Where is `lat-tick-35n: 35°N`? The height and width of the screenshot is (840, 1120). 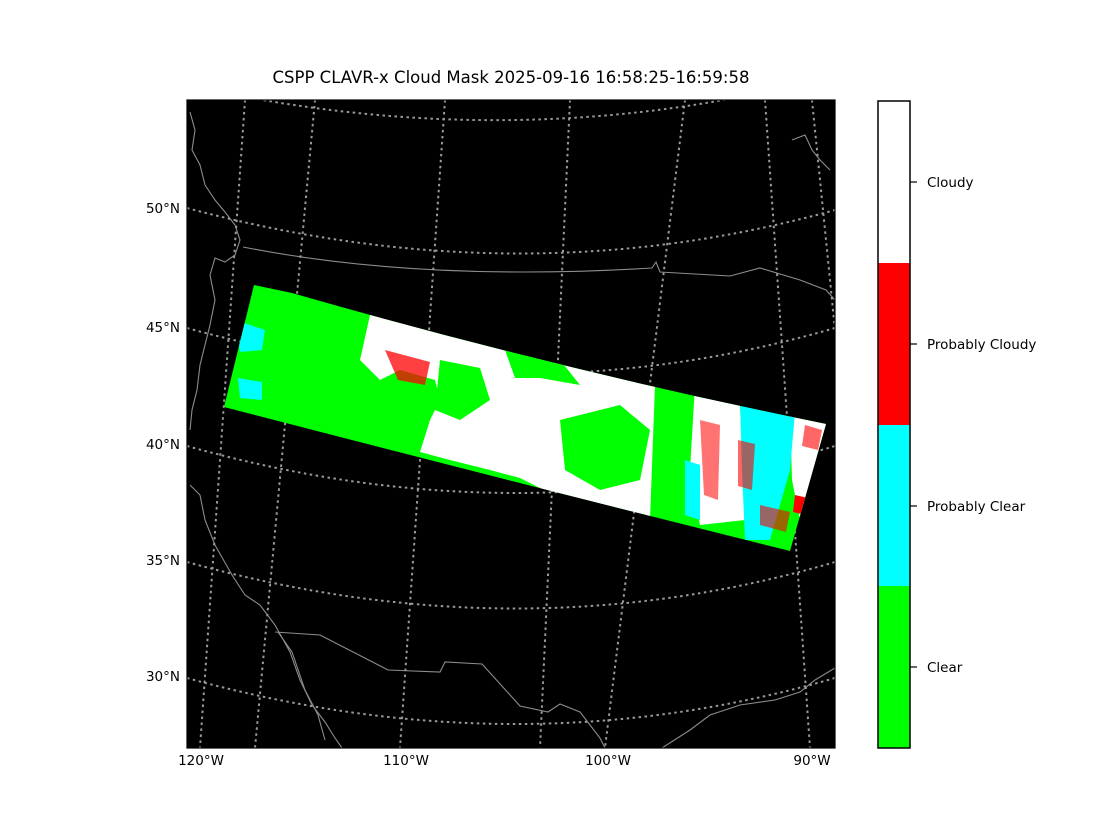
lat-tick-35n: 35°N is located at coordinates (163, 561).